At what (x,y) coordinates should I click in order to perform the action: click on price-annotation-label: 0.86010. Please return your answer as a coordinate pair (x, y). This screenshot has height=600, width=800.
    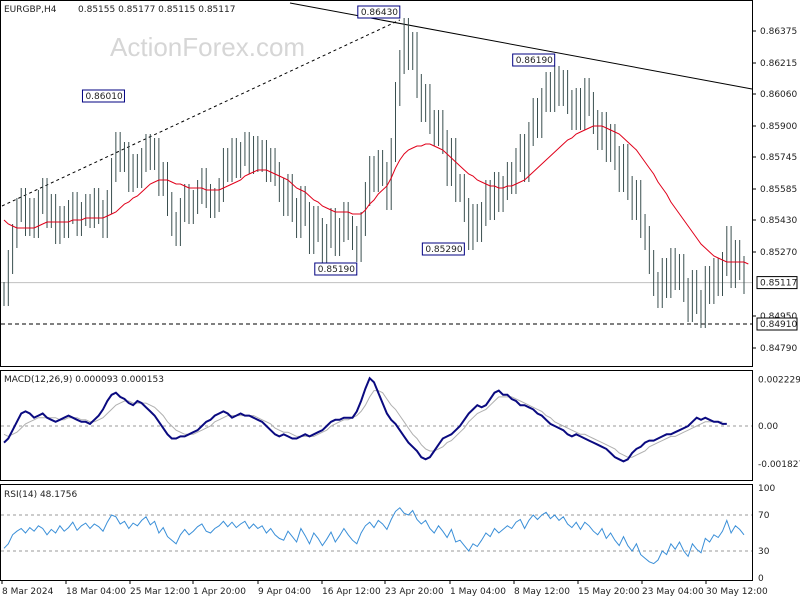
    Looking at the image, I should click on (103, 97).